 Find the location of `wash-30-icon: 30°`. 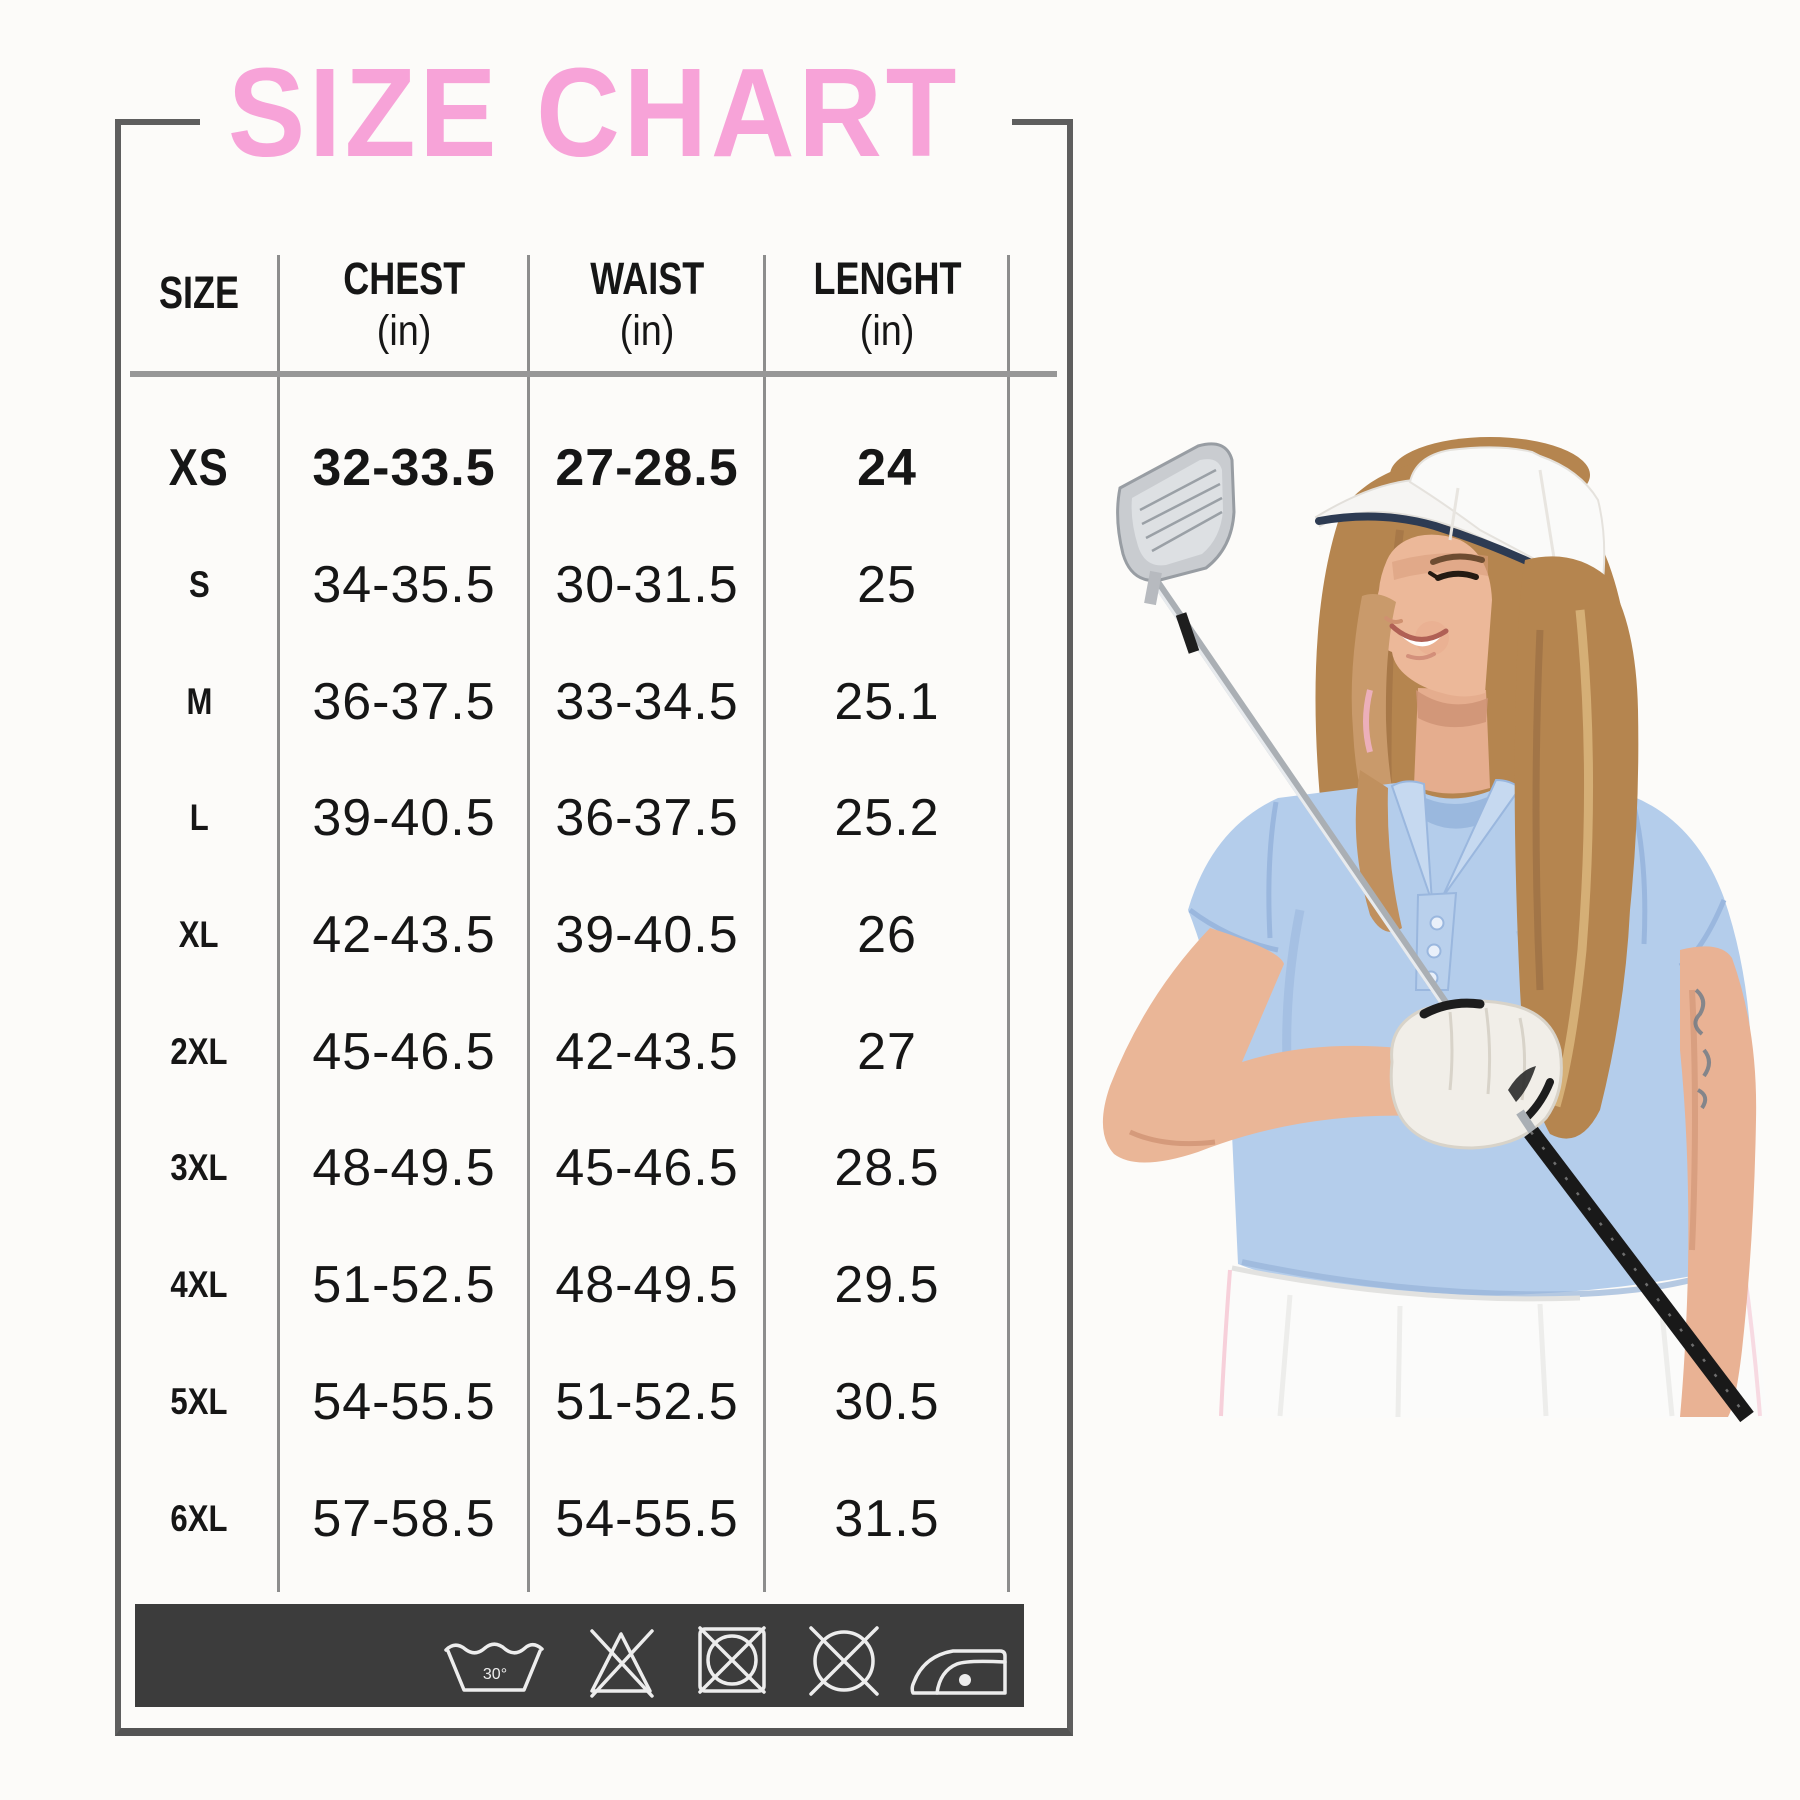

wash-30-icon: 30° is located at coordinates (494, 1667).